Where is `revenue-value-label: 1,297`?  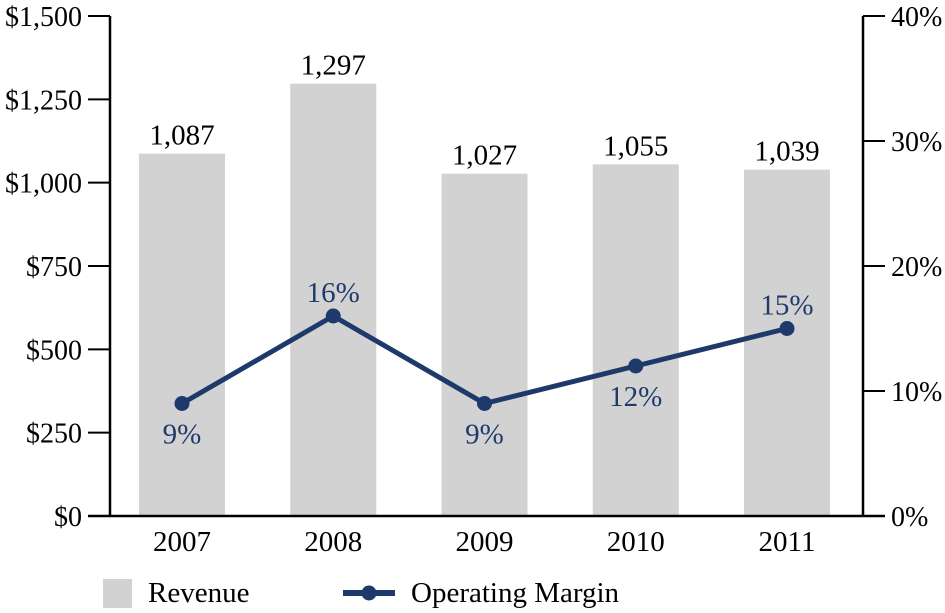
revenue-value-label: 1,297 is located at coordinates (333, 66).